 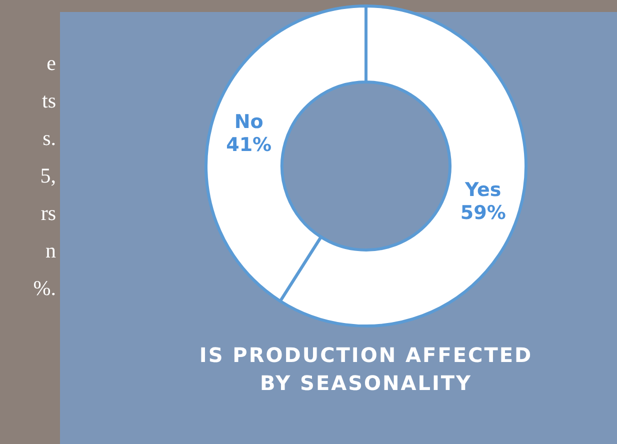 What do you see at coordinates (48, 213) in the screenshot?
I see `text: rs` at bounding box center [48, 213].